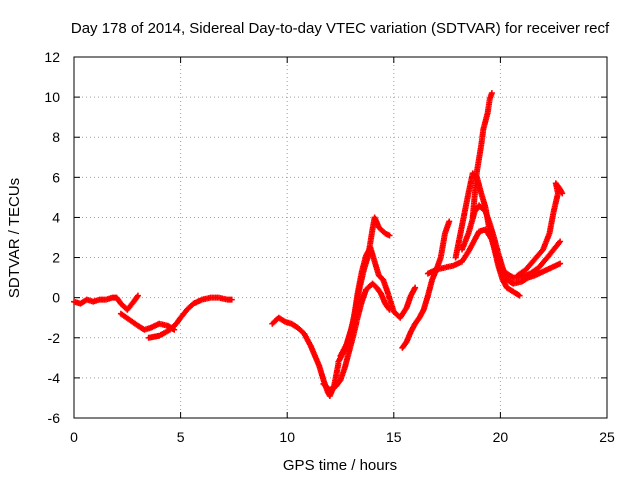  Describe the element at coordinates (74, 437) in the screenshot. I see `x-tick-label: 0` at that location.